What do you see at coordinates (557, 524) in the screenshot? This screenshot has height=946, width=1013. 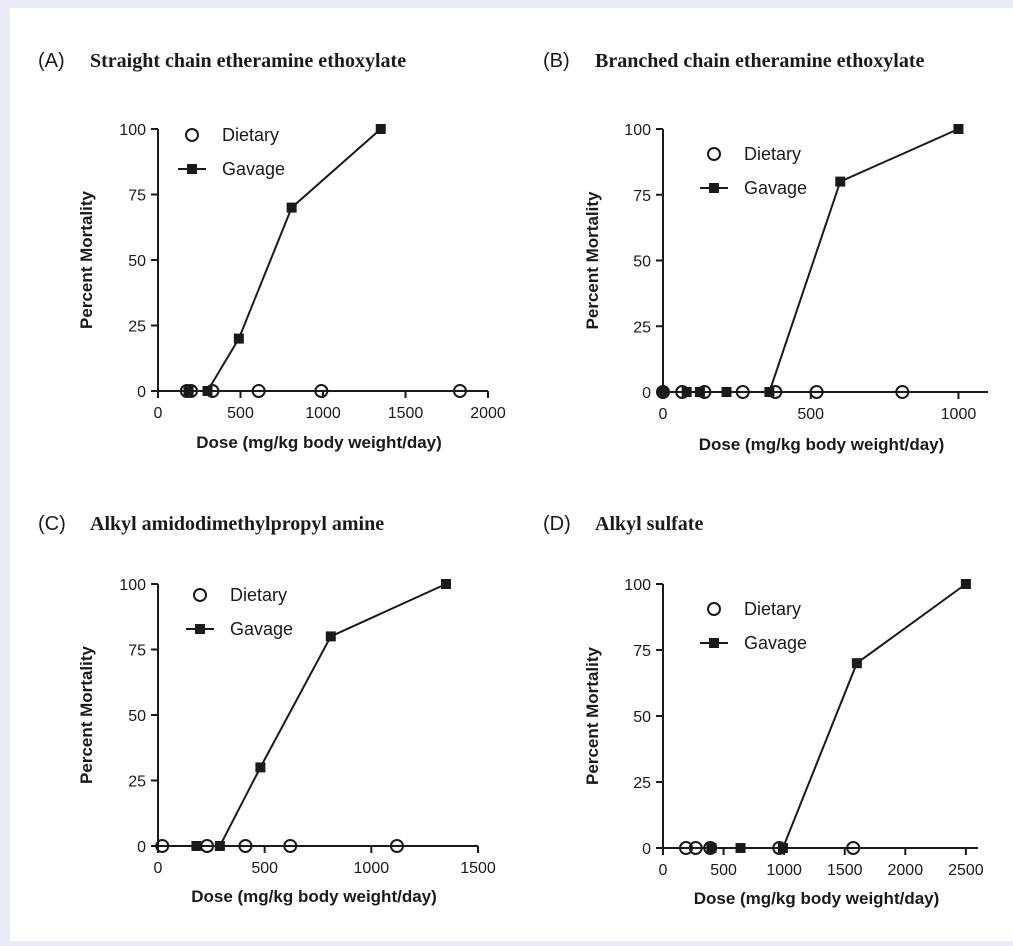 I see `panel-letter: (D)` at bounding box center [557, 524].